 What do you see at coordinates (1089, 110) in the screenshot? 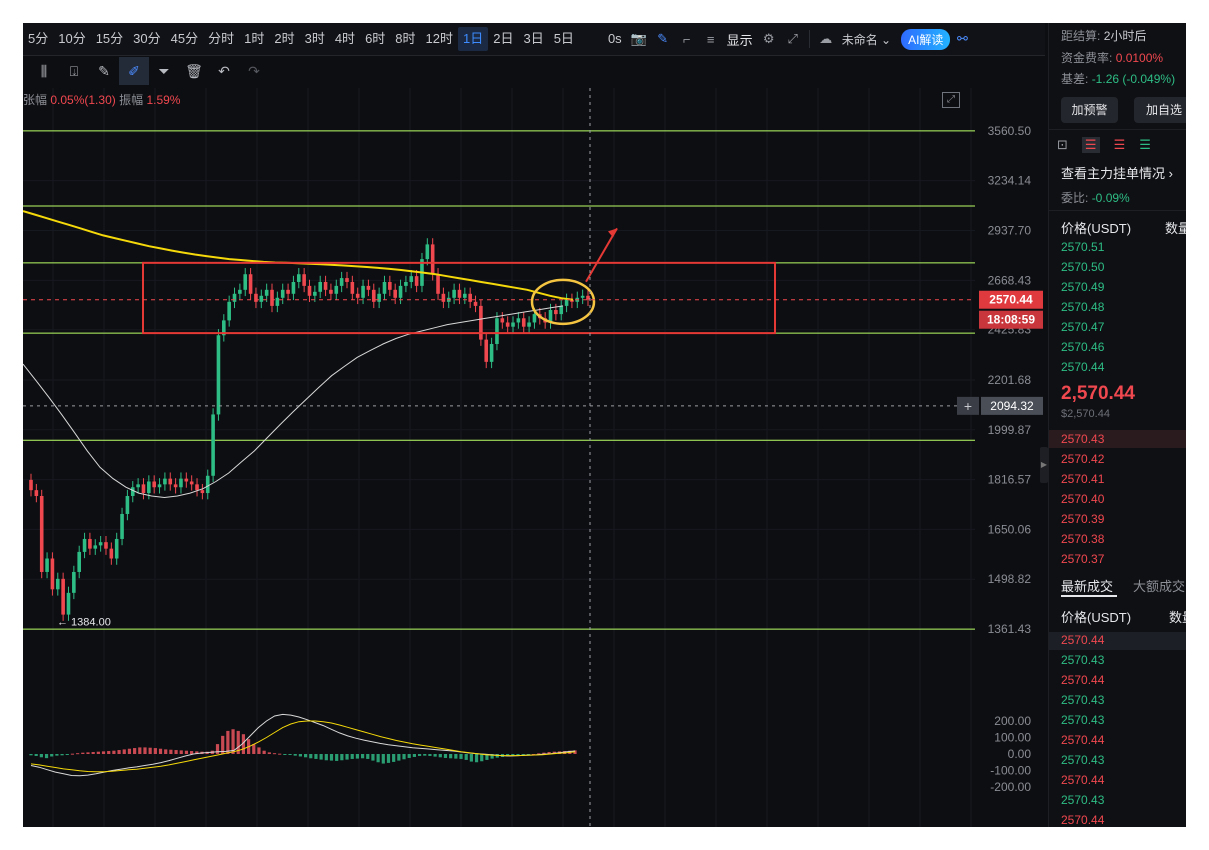
I see `add-alert-button: 加预警` at bounding box center [1089, 110].